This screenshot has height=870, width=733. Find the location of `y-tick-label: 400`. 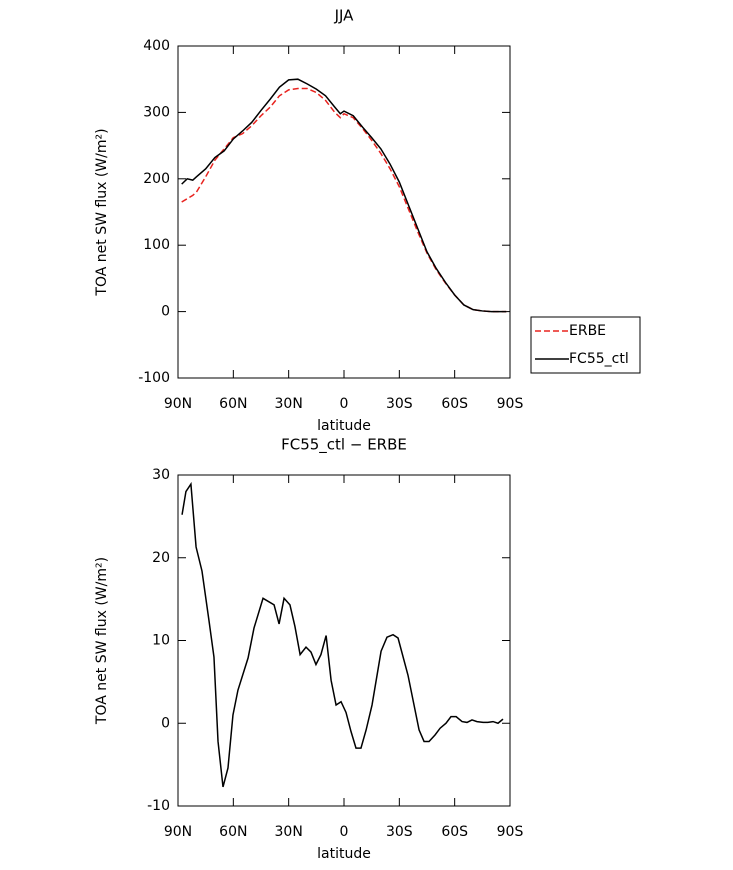

y-tick-label: 400 is located at coordinates (156, 46).